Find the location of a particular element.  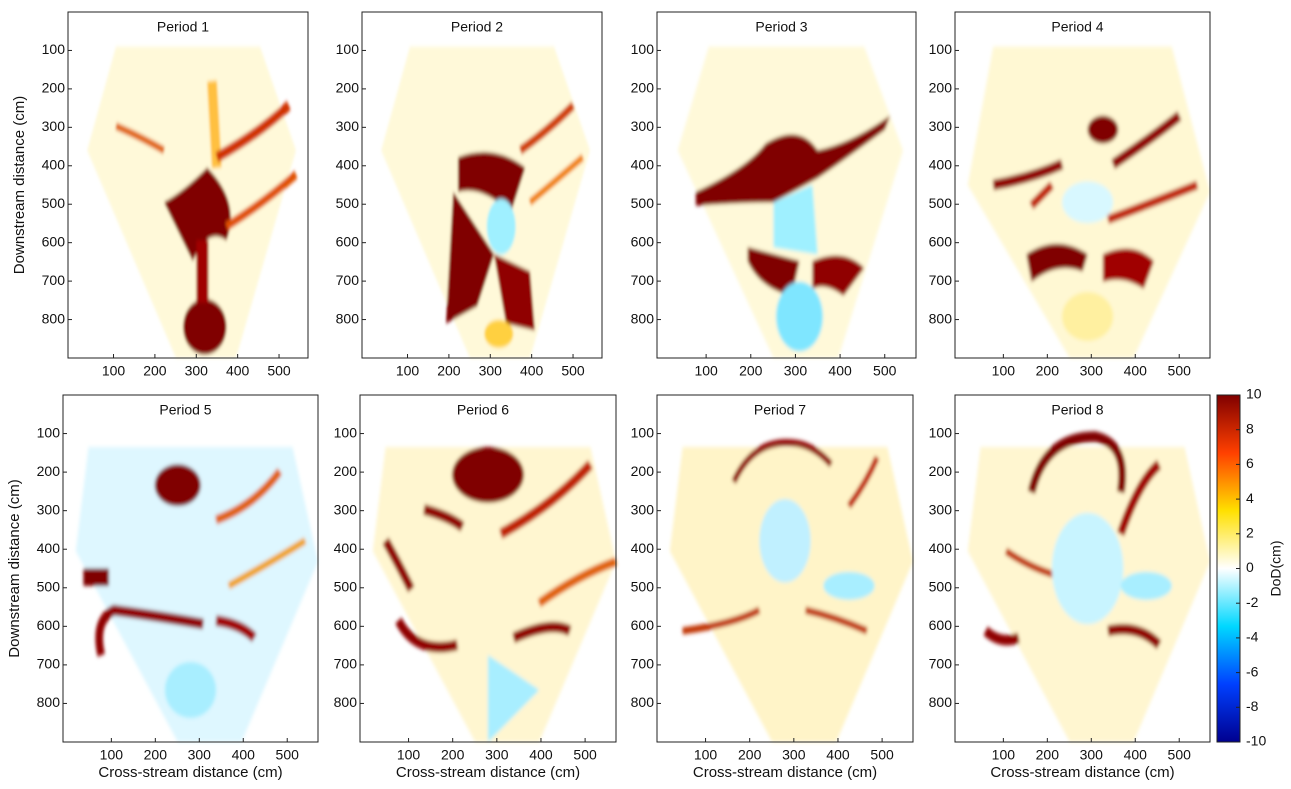

colorbar-tick-label: -2 is located at coordinates (1252, 602).